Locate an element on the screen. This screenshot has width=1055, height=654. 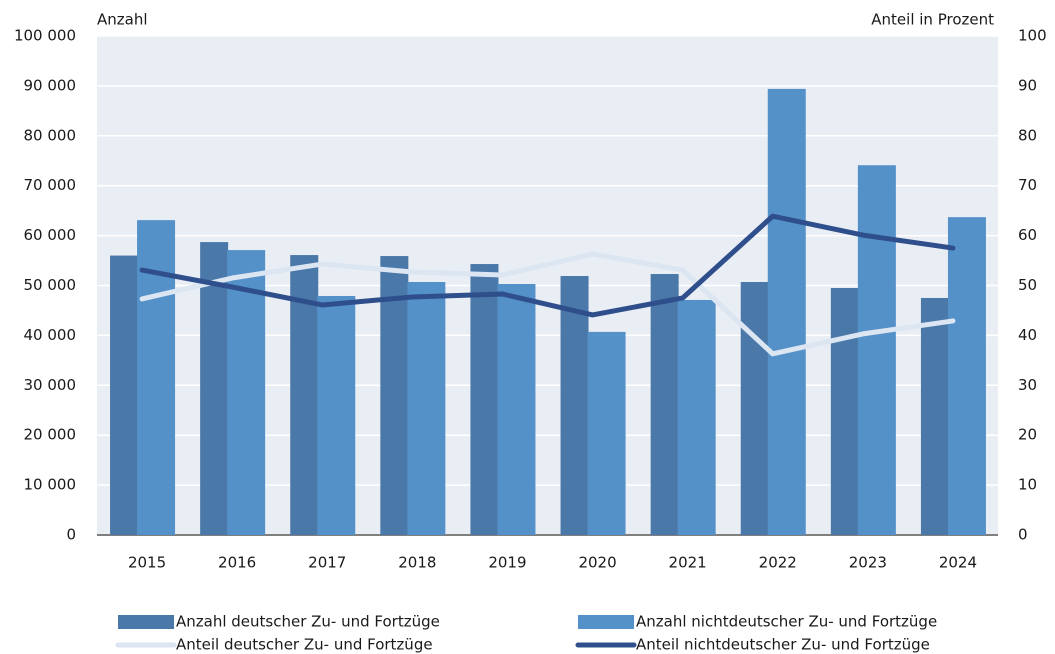
x-tick-label: 2023 is located at coordinates (868, 563).